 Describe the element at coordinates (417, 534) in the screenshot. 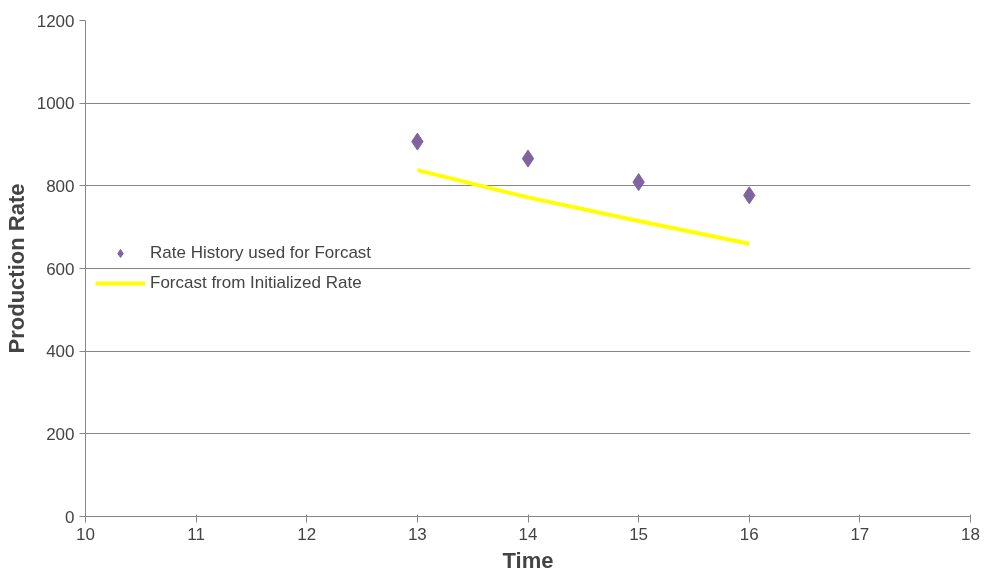

I see `x-tick-label: 13` at that location.